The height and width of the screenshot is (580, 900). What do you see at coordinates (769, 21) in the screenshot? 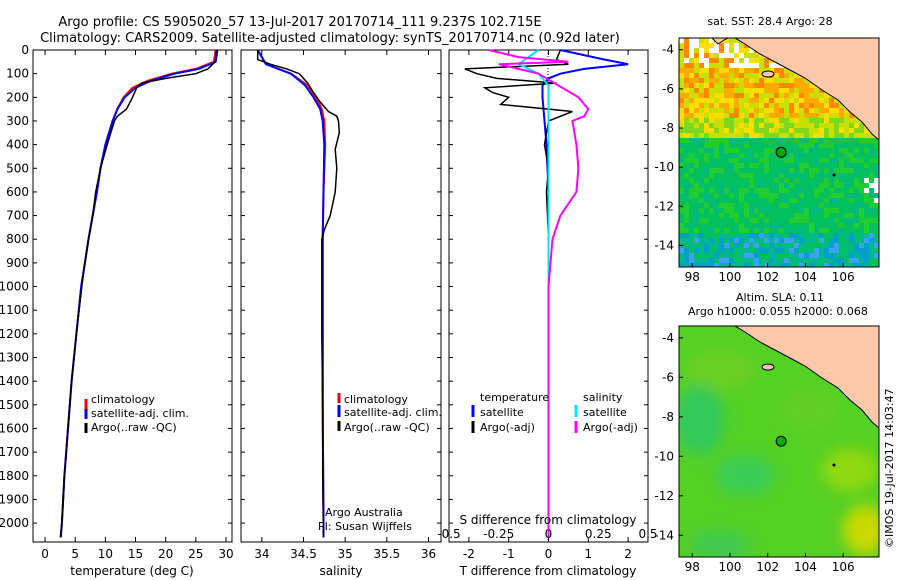
I see `sst-map-title: sat. SST: 28.4 Argo: 28` at bounding box center [769, 21].